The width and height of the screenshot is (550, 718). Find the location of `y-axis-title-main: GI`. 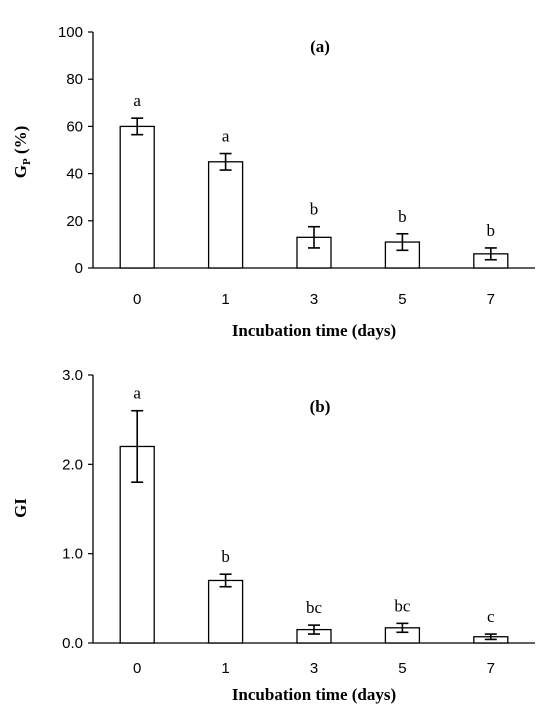

y-axis-title-main: GI is located at coordinates (20, 508).